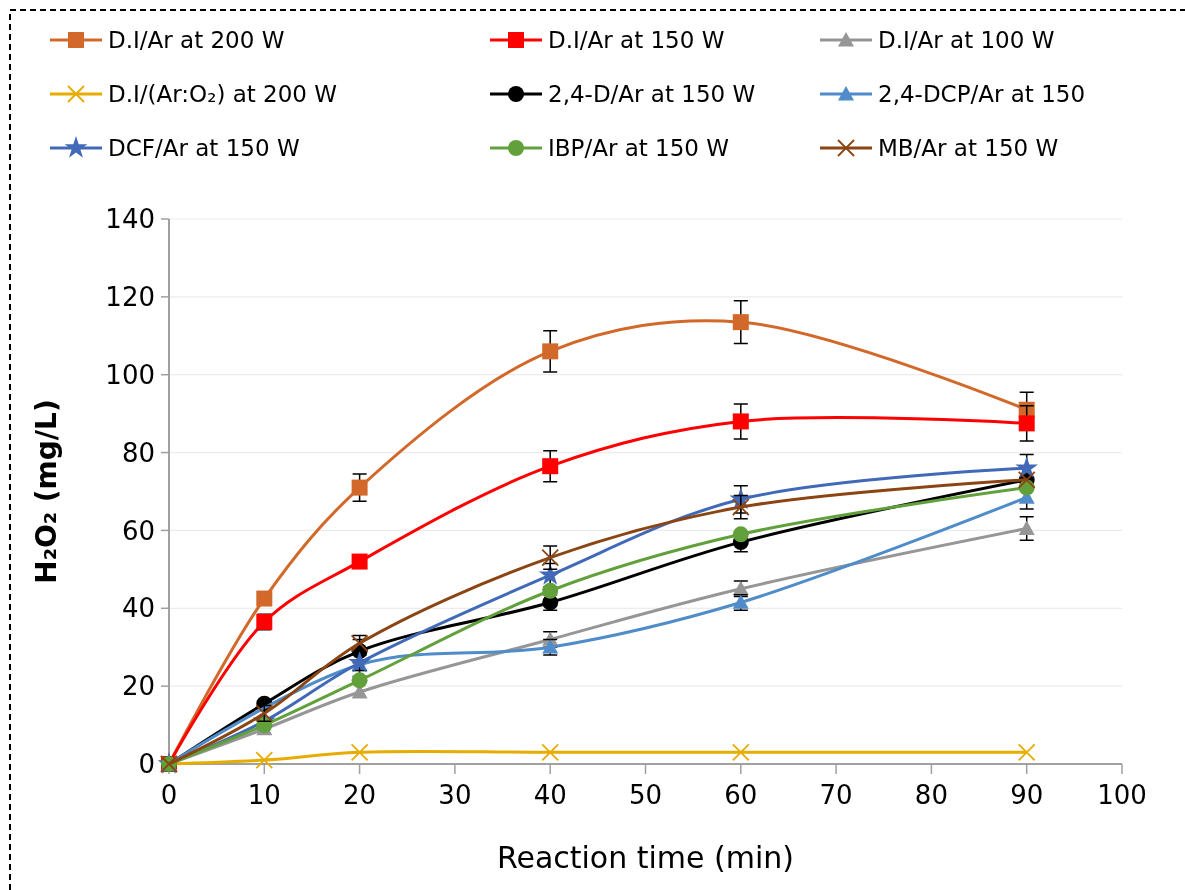 The image size is (1185, 890). Describe the element at coordinates (196, 40) in the screenshot. I see `legend-label: D.I/Ar at 200 W` at that location.